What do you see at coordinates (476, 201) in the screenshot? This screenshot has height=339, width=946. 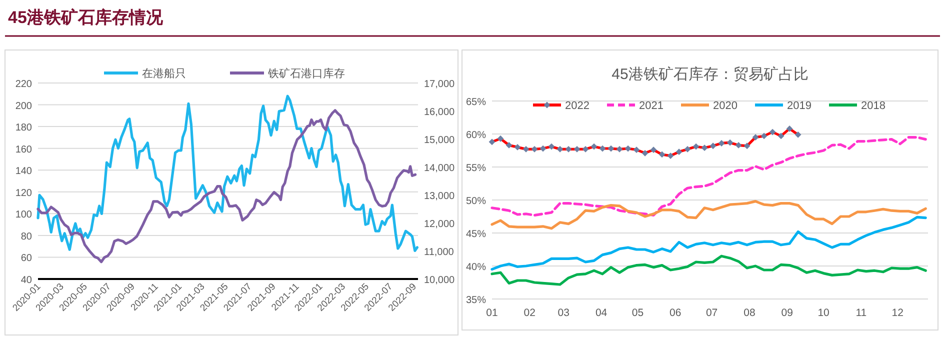 I see `y-tick-label: 50%` at bounding box center [476, 201].